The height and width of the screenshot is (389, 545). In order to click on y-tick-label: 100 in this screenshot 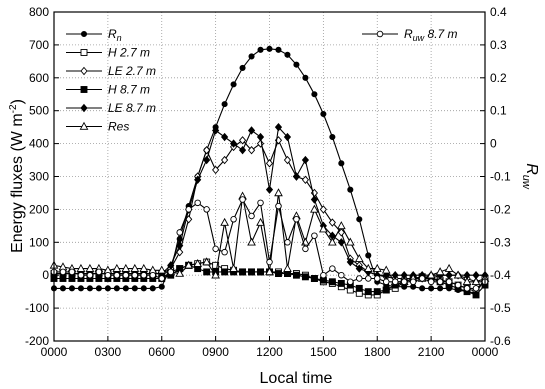, I will do `click(39, 242)`.